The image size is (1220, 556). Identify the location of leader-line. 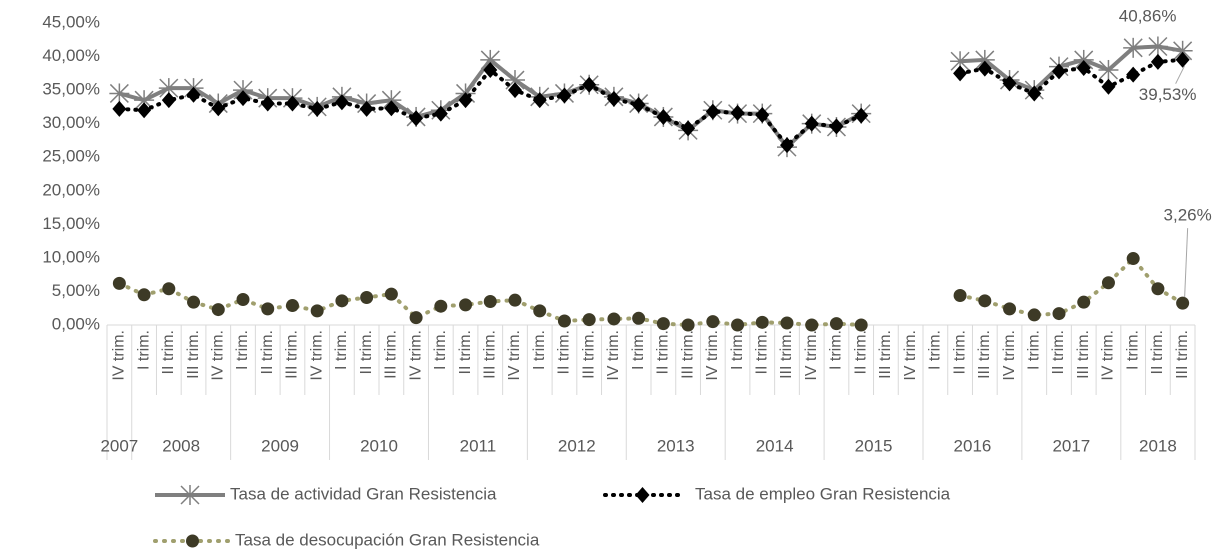
(1180, 74).